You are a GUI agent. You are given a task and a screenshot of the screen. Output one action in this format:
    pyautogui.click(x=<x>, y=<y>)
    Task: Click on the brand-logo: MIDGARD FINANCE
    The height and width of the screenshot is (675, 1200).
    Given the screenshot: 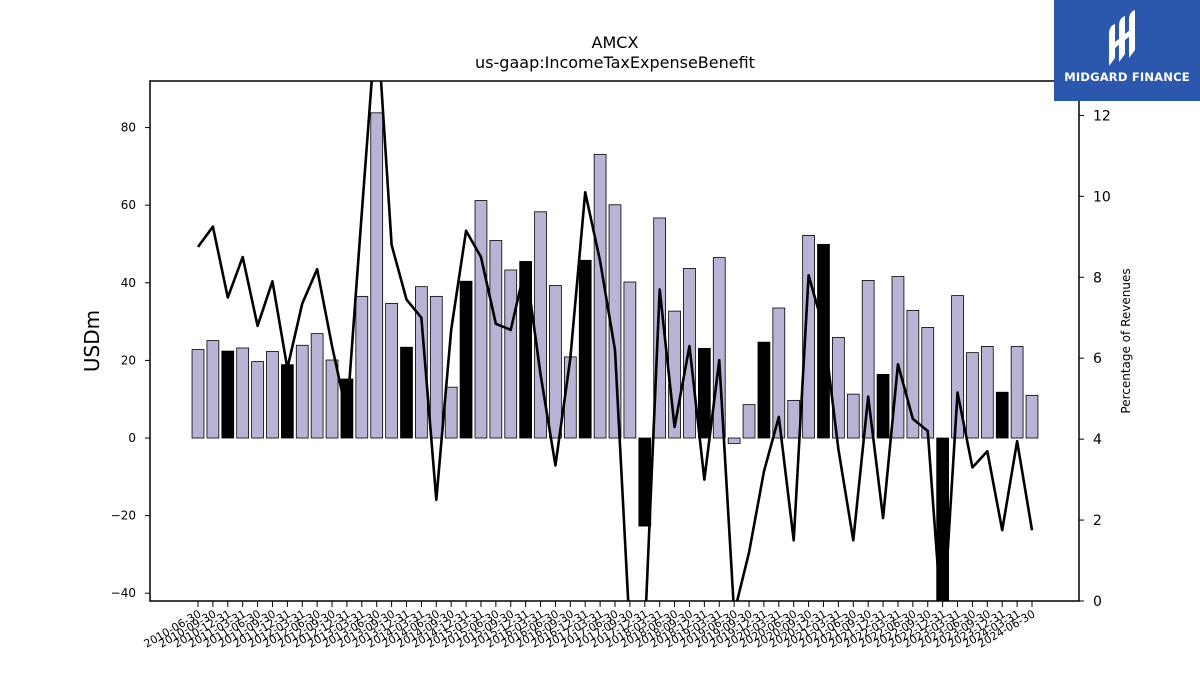 What is the action you would take?
    pyautogui.click(x=1127, y=50)
    